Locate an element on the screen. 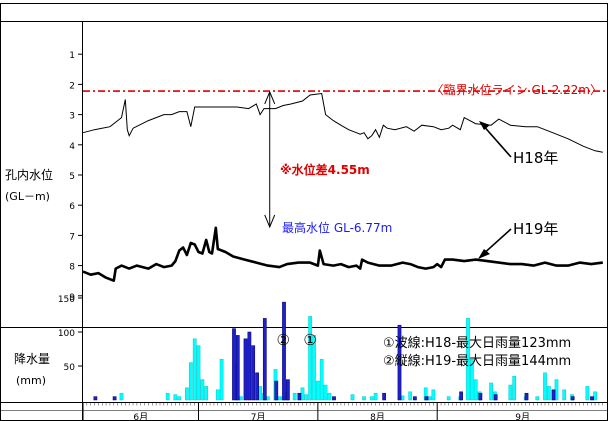 The height and width of the screenshot is (421, 608). critical-level-label: 〈臨界水位ライン GL-2.22m〉 is located at coordinates (517, 89).